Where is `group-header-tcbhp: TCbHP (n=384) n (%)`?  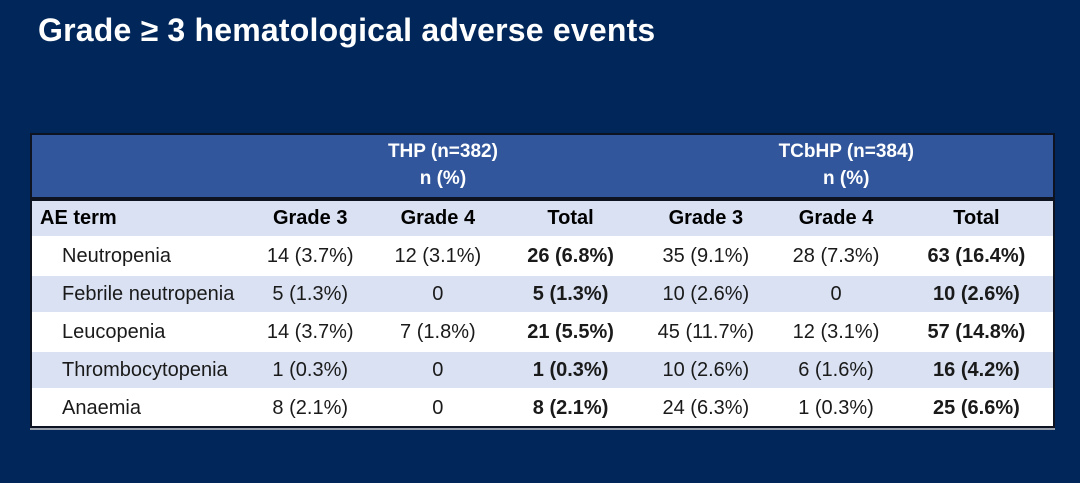
group-header-tcbhp: TCbHP (n=384) n (%) is located at coordinates (846, 168).